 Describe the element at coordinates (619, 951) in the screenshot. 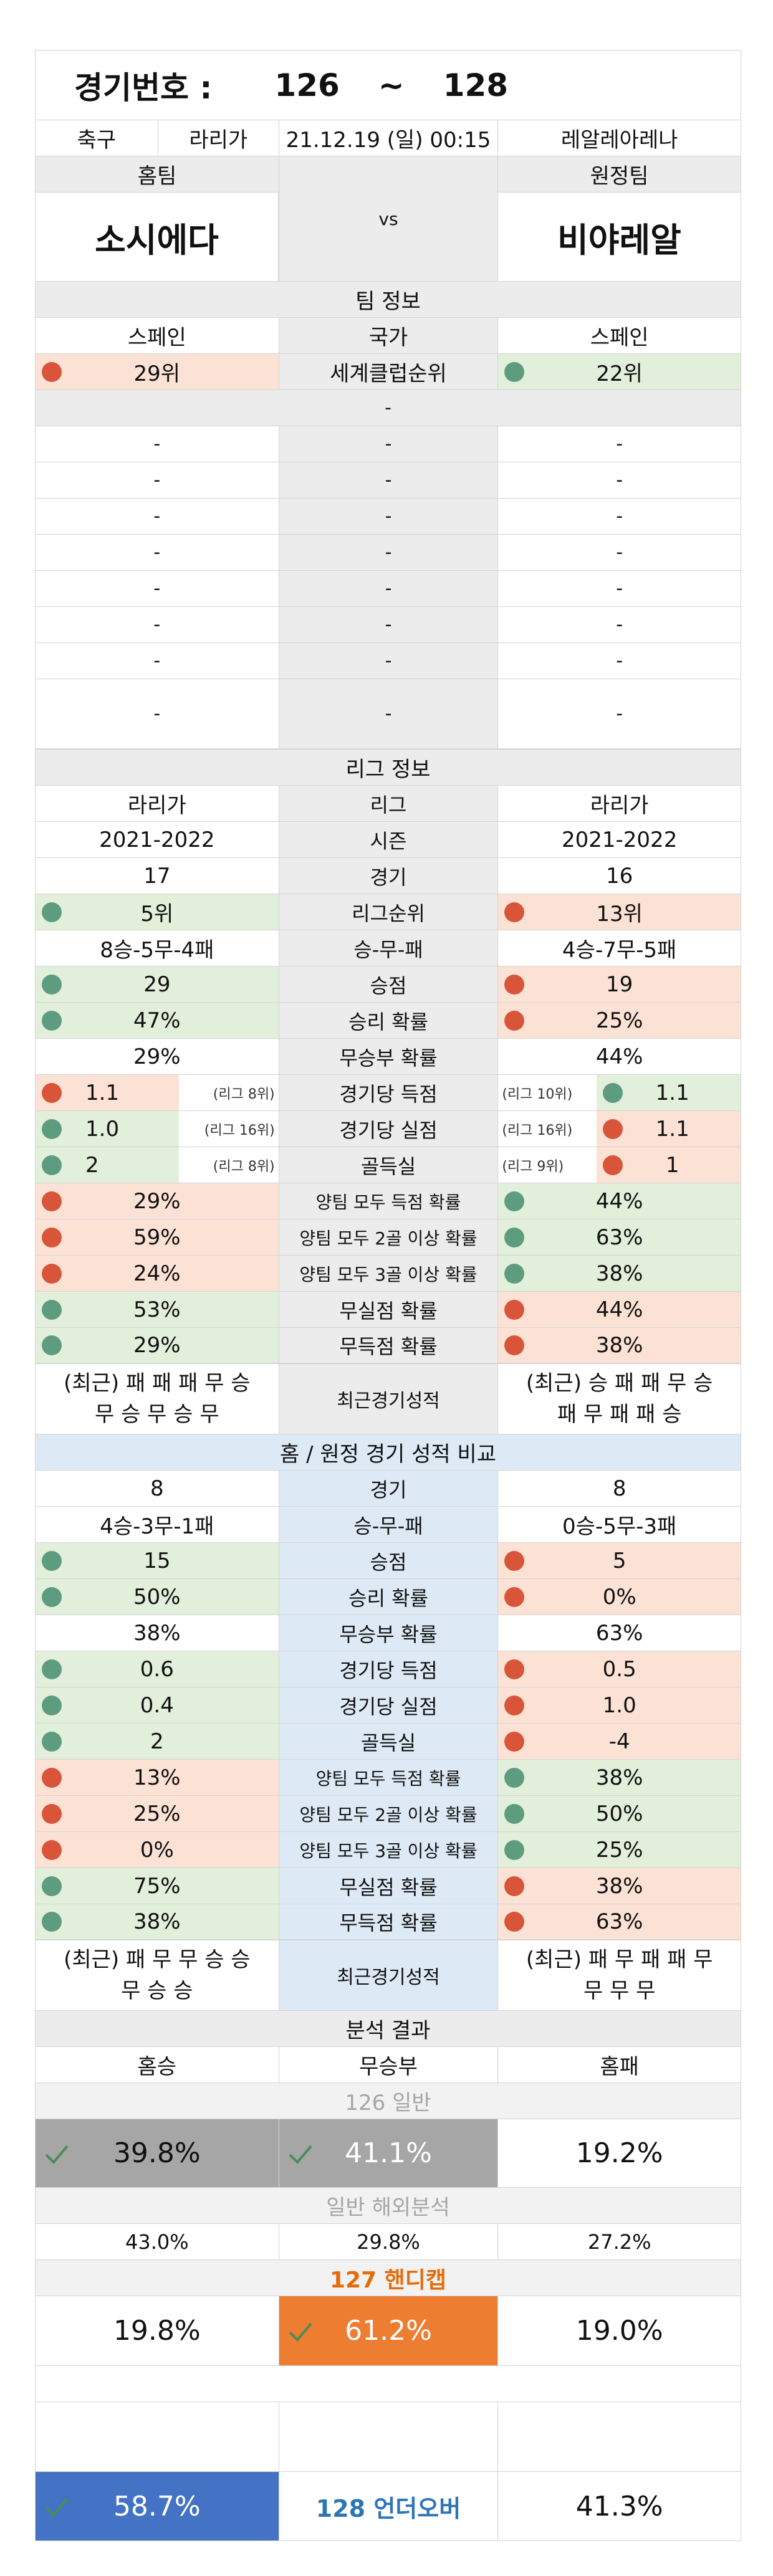

I see `league-stat-away-value: 4승-7무-5패` at that location.